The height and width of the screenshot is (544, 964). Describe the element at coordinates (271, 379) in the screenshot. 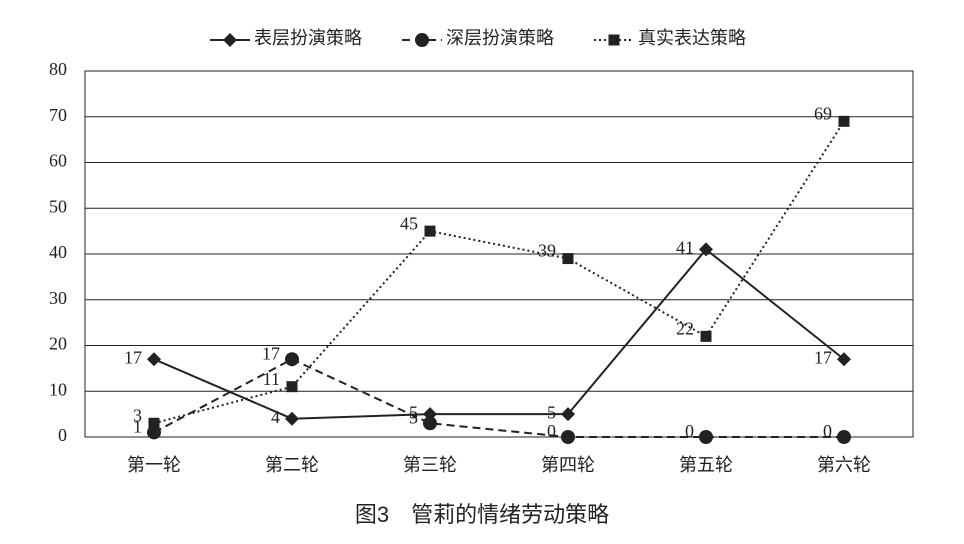

I see `data-label: 11` at that location.